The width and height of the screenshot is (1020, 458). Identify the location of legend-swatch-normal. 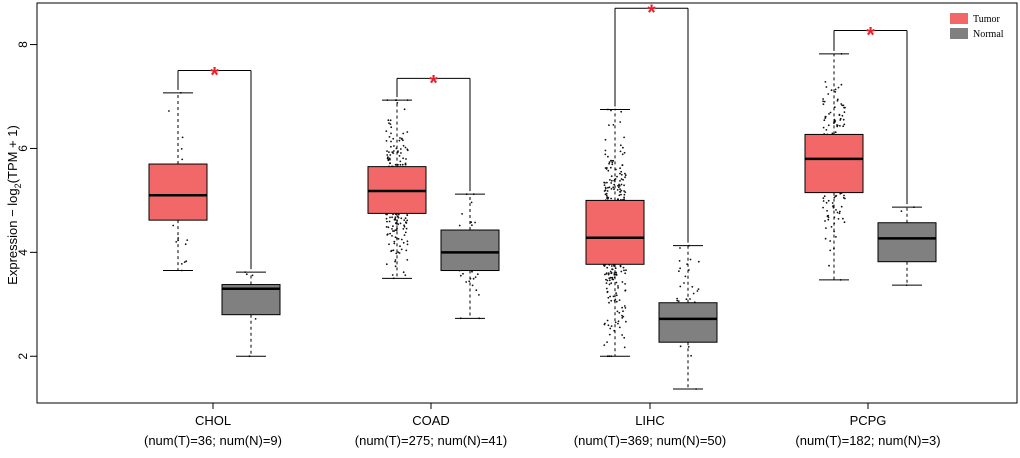
(959, 33).